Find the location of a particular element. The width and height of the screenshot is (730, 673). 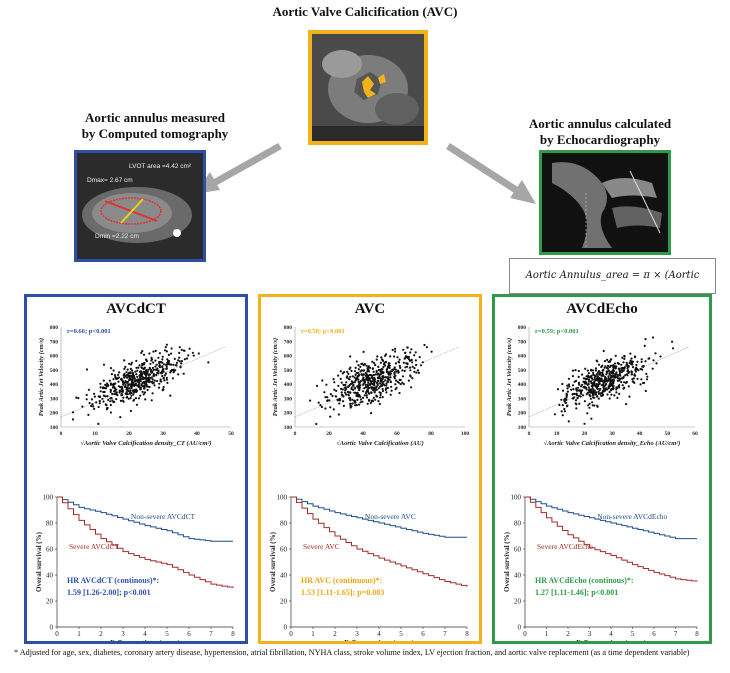

km-y-tick-label: 100 is located at coordinates (48, 498).